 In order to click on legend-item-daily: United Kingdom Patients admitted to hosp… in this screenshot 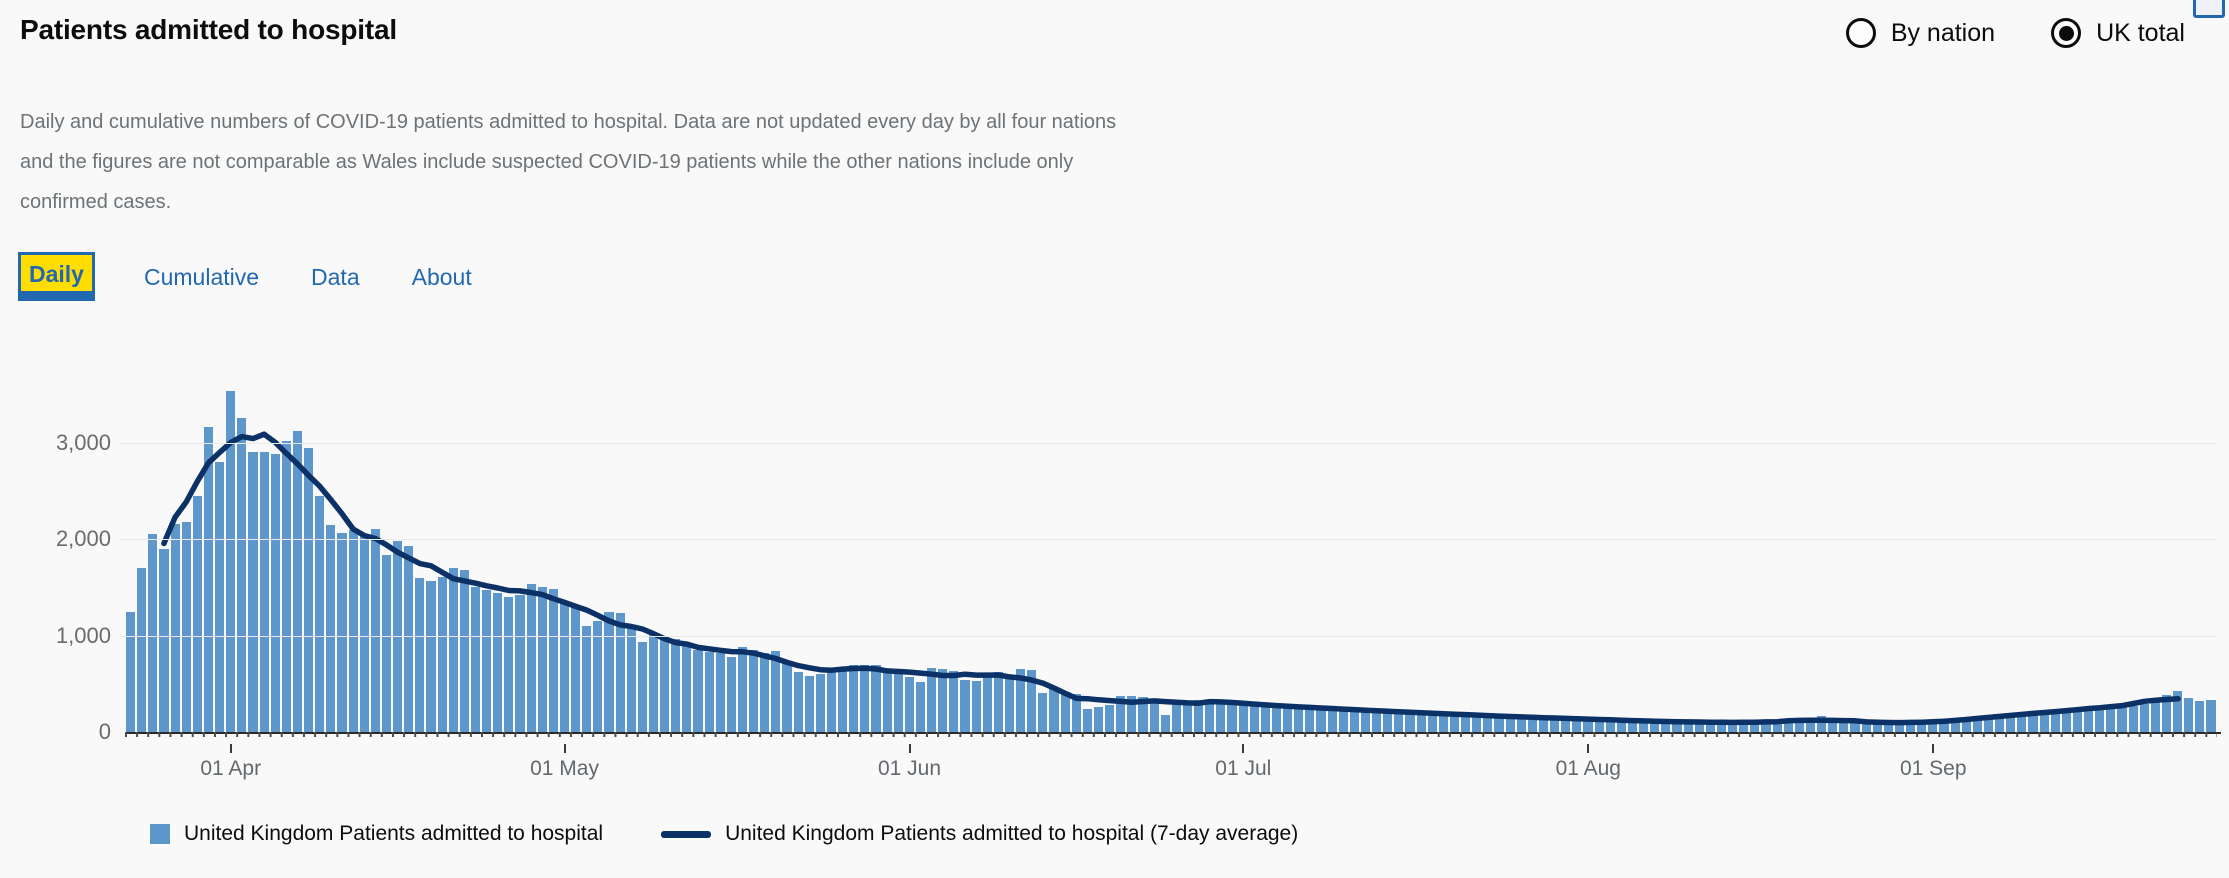, I will do `click(376, 834)`.